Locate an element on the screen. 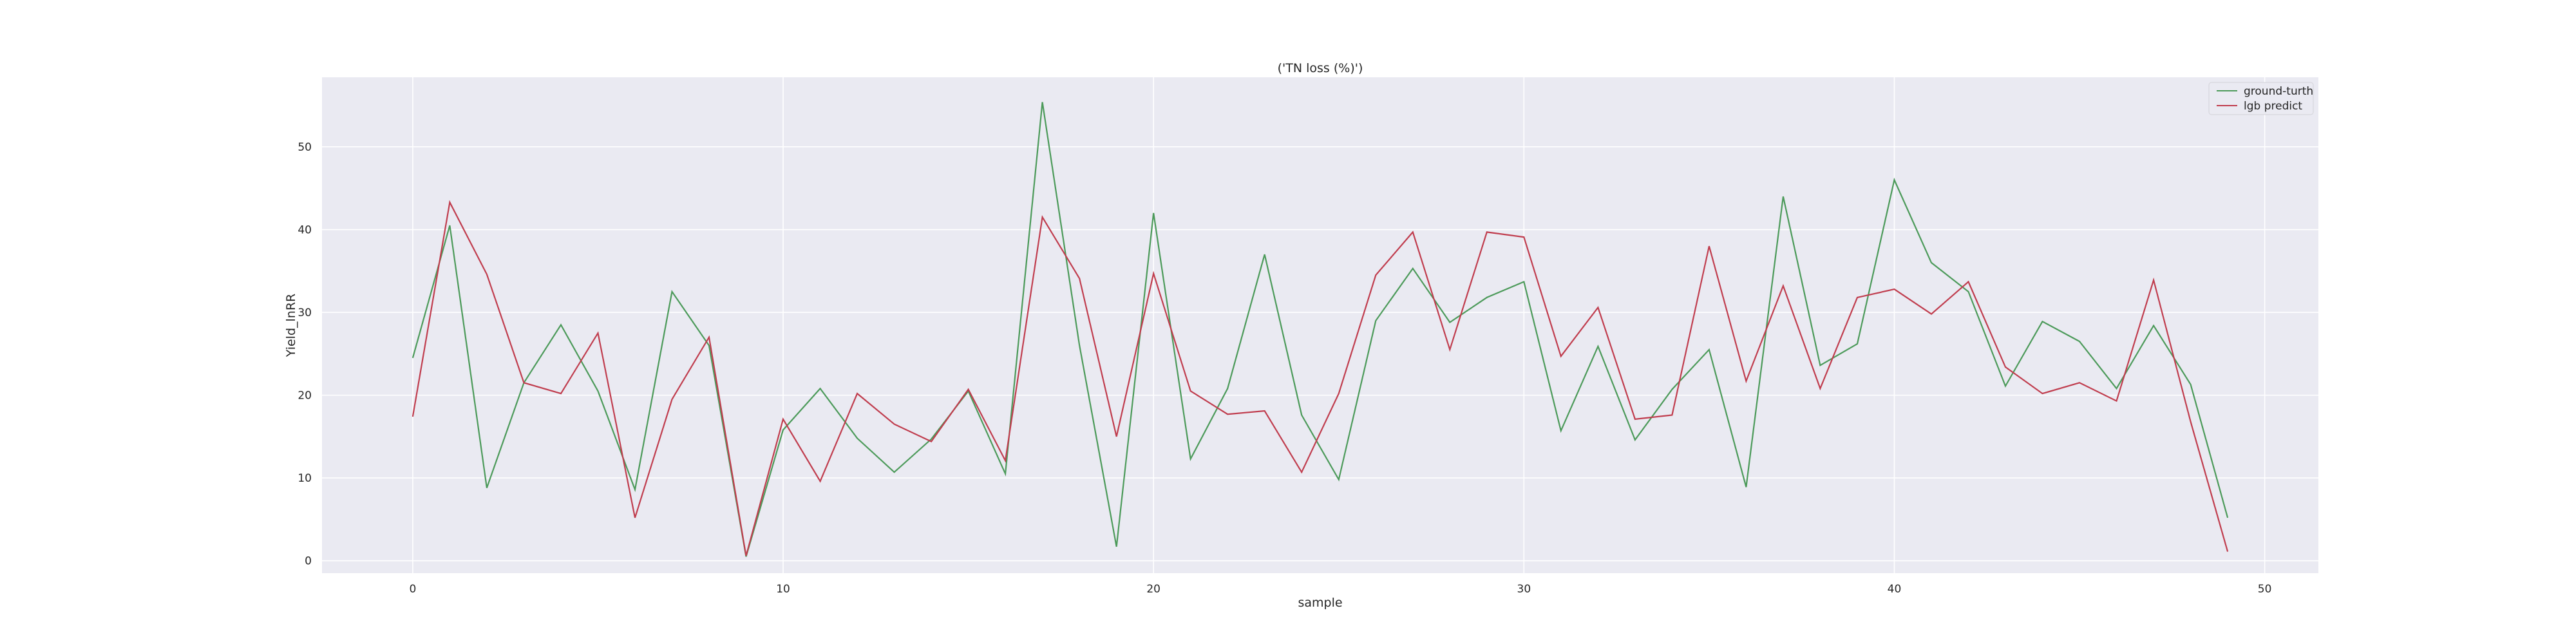 The image size is (2576, 644). x-axis-ticks: 0 10 20 30 40 50 is located at coordinates (1340, 589).